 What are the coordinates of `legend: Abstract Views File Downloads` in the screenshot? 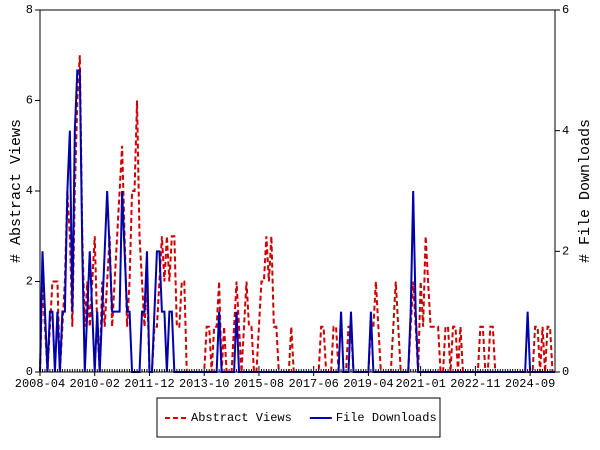 It's located at (298, 417).